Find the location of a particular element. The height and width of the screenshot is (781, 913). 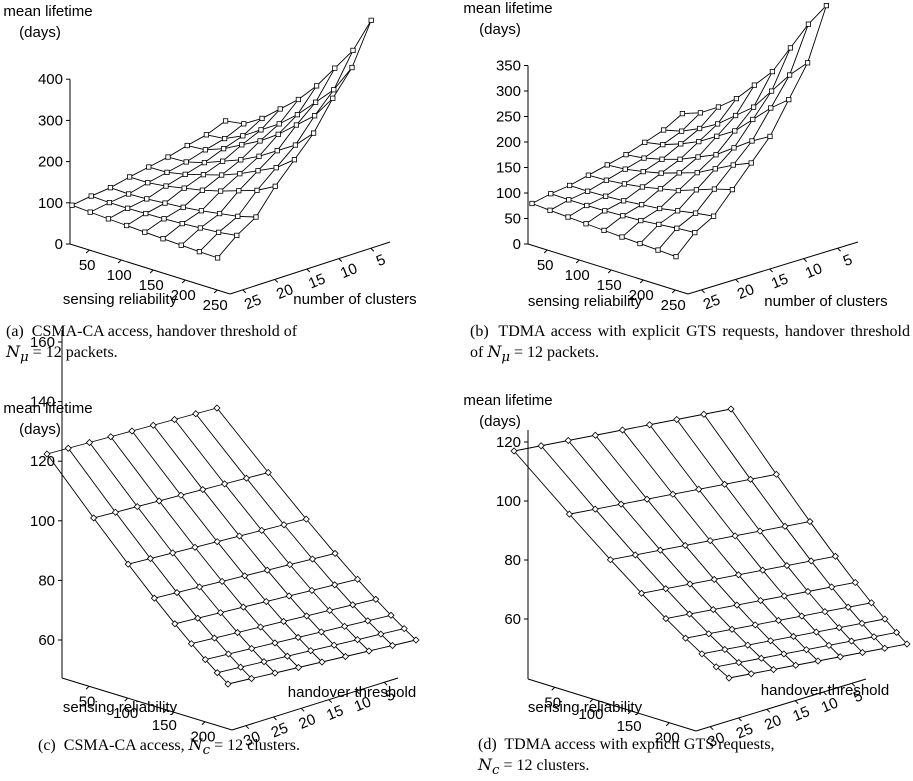

x-axis-label-c: sensing reliability is located at coordinates (120, 707).